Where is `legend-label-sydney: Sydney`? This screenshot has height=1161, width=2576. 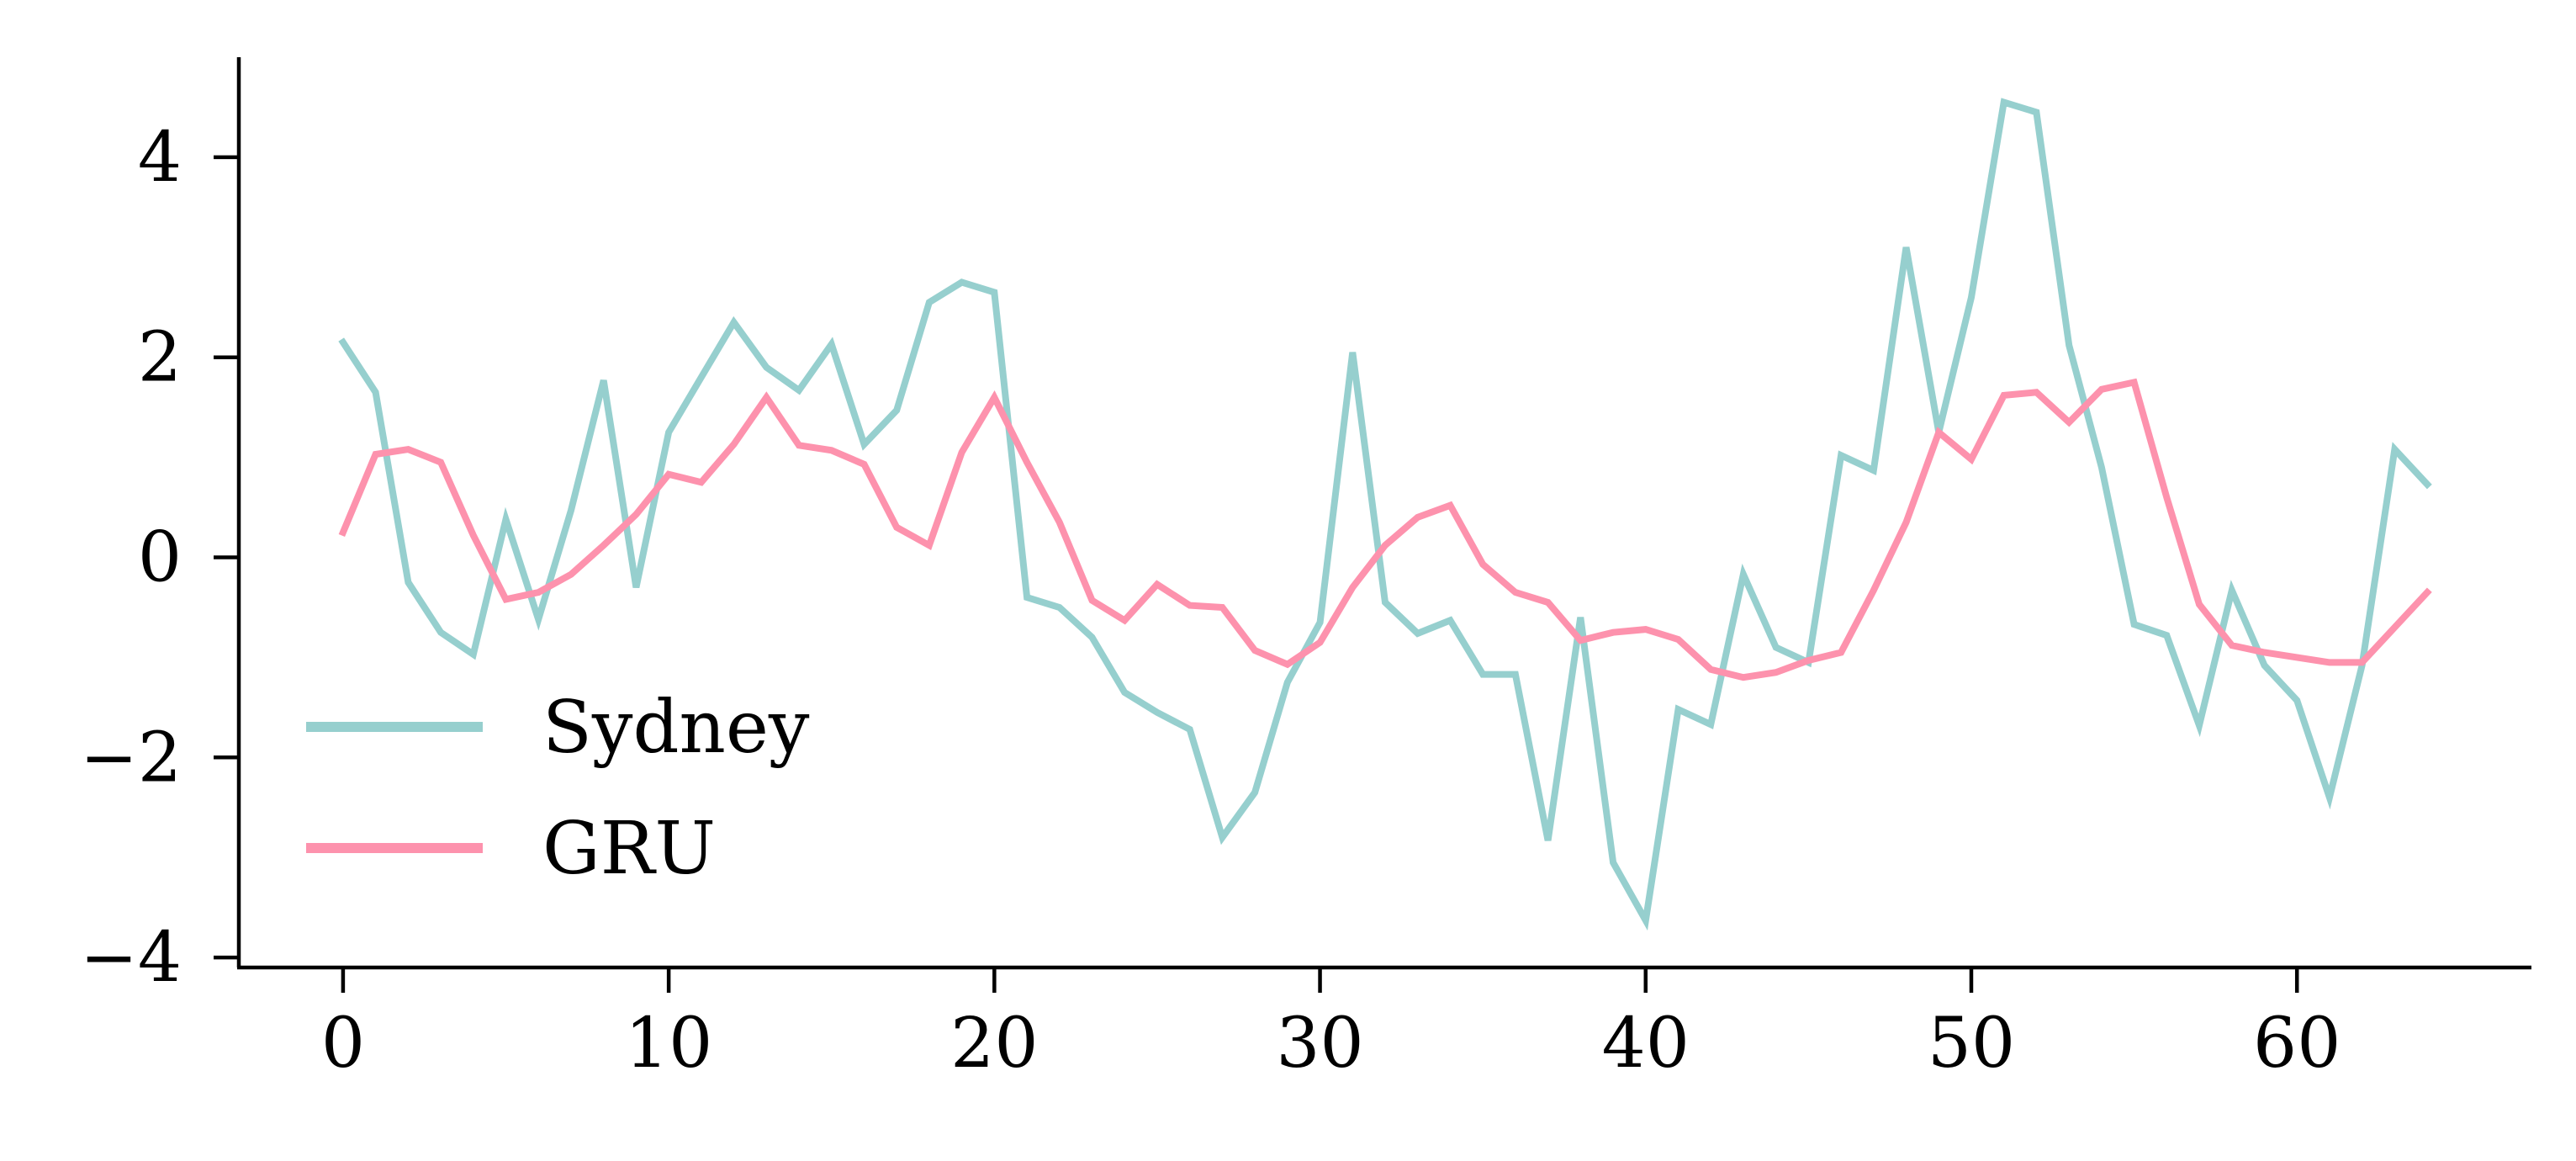
legend-label-sydney: Sydney is located at coordinates (676, 728).